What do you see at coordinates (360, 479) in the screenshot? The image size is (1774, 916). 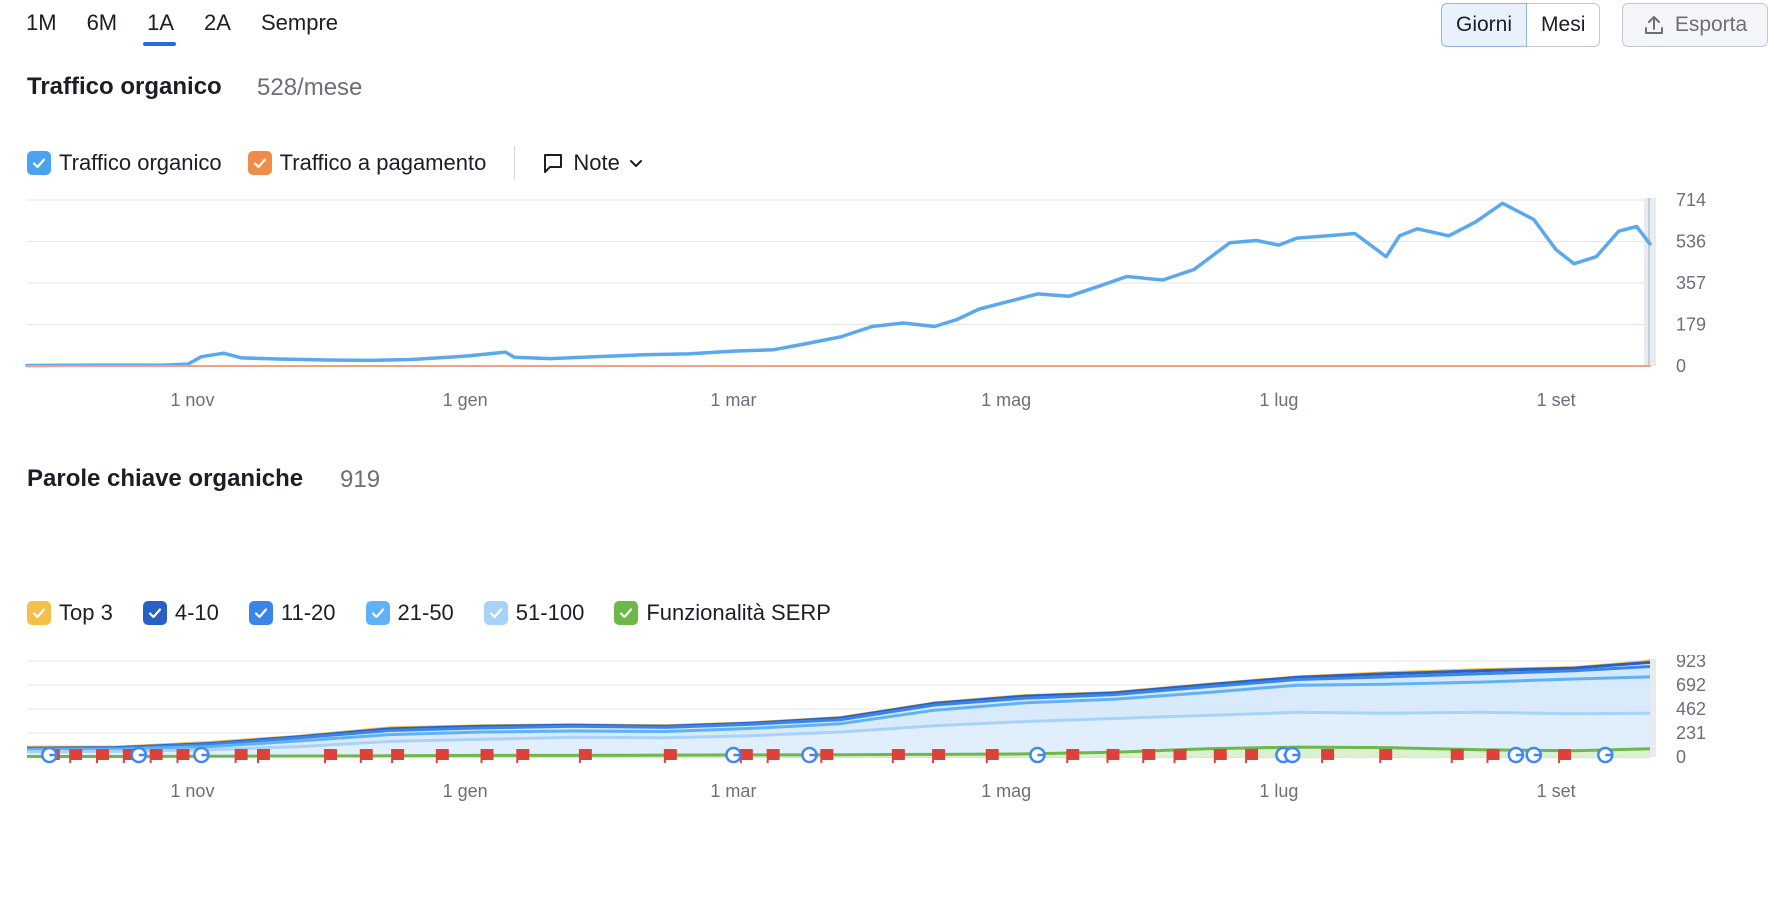 I see `keywords-value: 919` at bounding box center [360, 479].